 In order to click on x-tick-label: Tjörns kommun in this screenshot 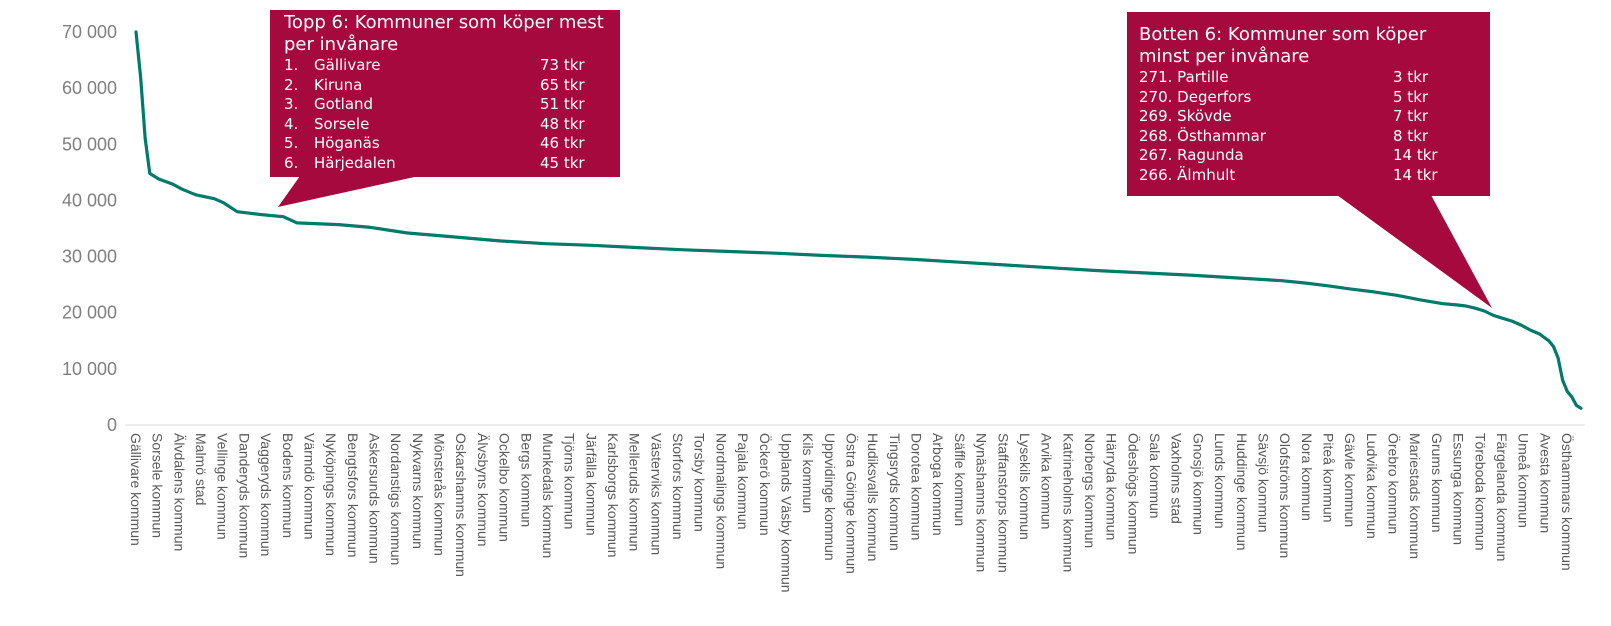, I will do `click(570, 481)`.